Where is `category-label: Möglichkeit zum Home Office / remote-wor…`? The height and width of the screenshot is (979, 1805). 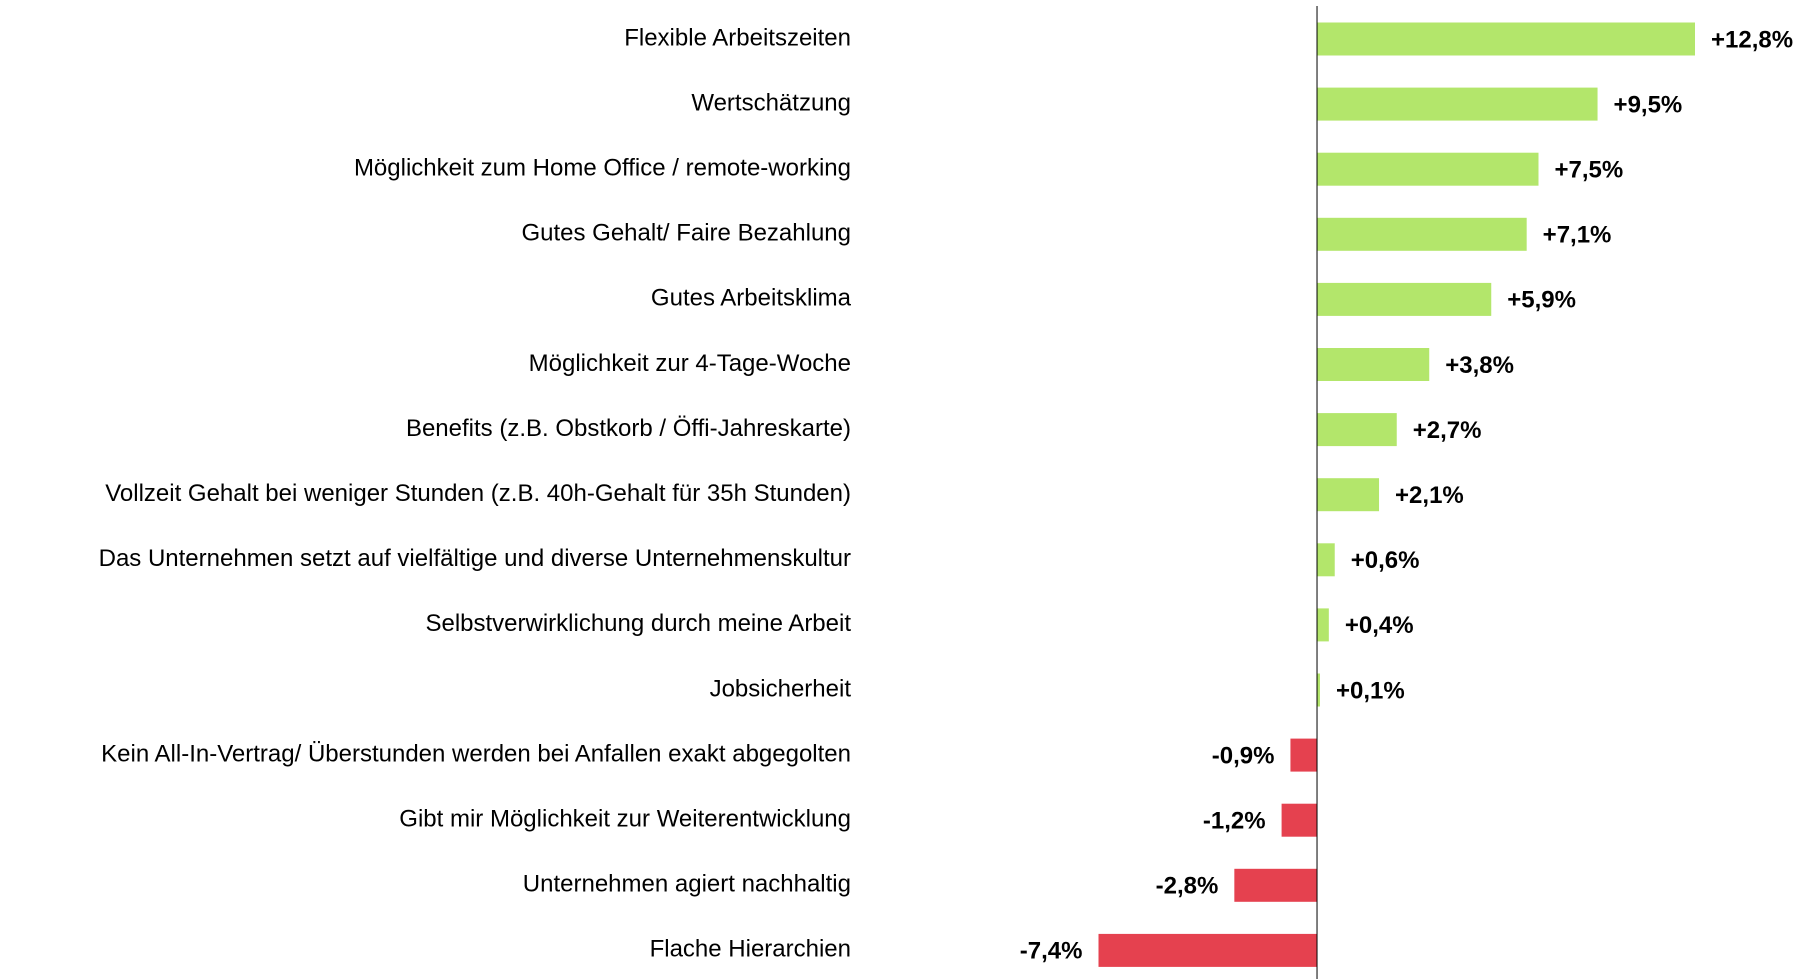
category-label: Möglichkeit zum Home Office / remote-wor… is located at coordinates (602, 168).